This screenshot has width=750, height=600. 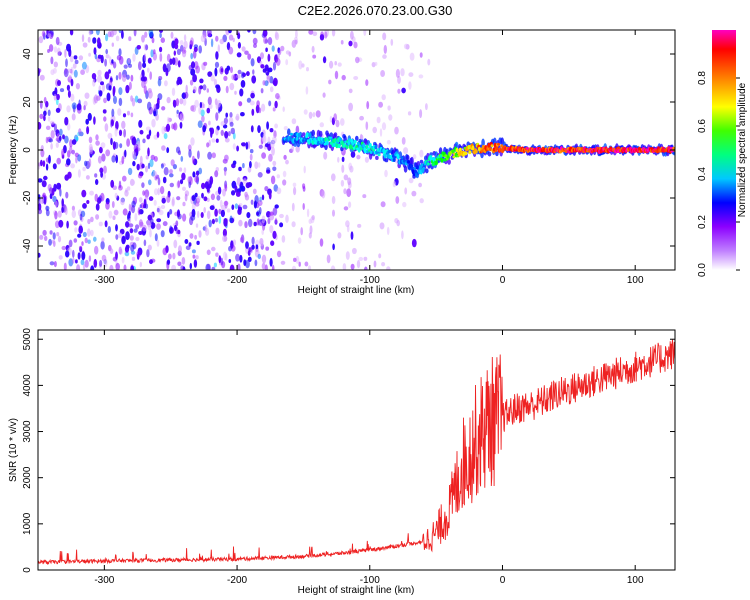 I want to click on y-tick-label: 3000, so click(x=27, y=431).